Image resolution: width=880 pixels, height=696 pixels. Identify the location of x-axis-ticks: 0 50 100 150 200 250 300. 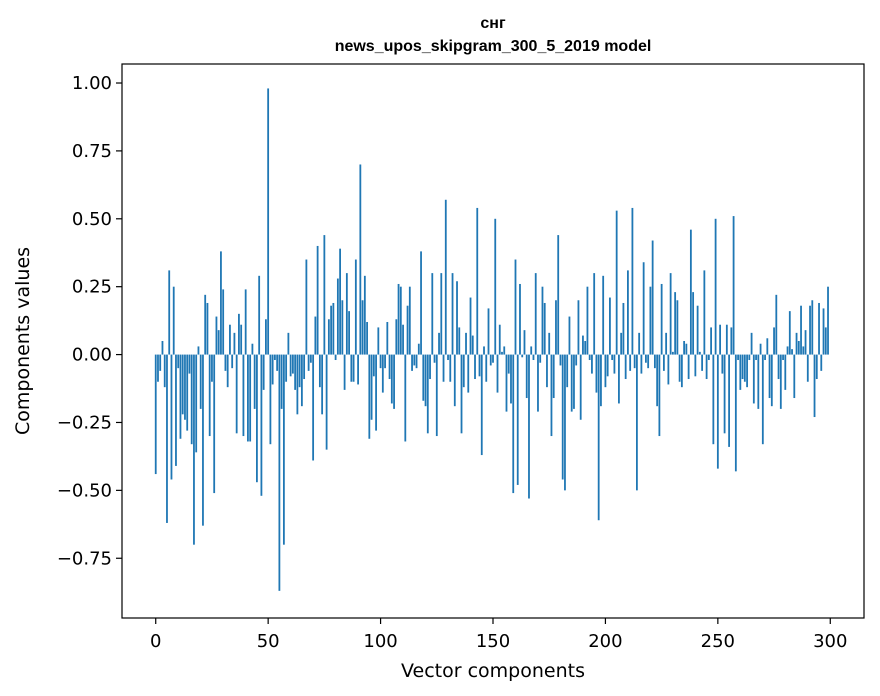
(498, 635).